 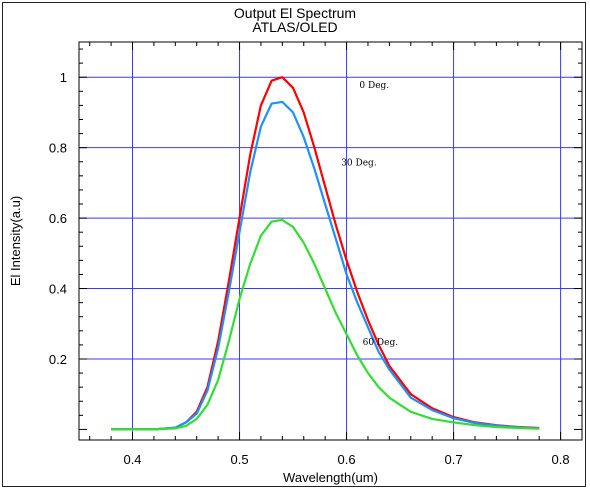 What do you see at coordinates (239, 459) in the screenshot?
I see `x-tick-label: 0.5` at bounding box center [239, 459].